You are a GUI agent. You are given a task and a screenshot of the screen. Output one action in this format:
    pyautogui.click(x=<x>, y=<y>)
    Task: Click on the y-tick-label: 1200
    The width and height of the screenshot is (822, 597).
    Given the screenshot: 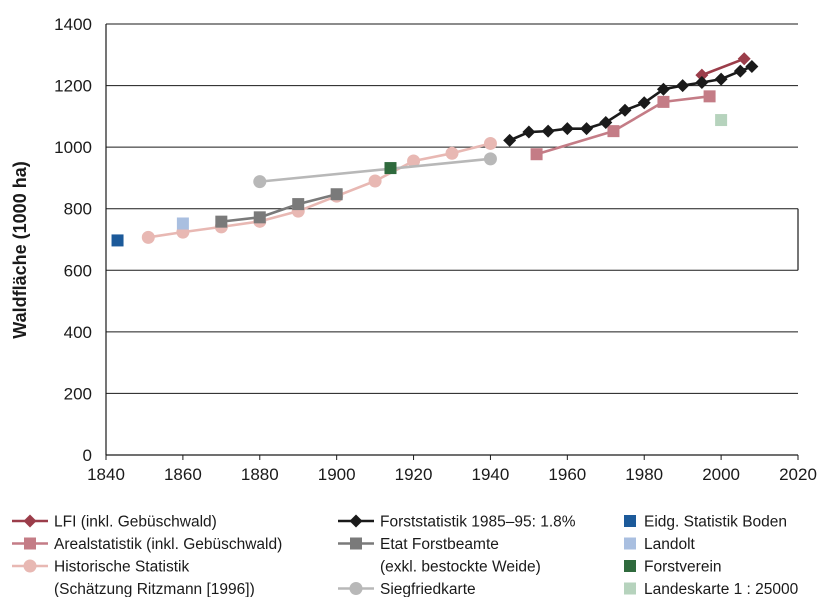 What is the action you would take?
    pyautogui.click(x=73, y=86)
    